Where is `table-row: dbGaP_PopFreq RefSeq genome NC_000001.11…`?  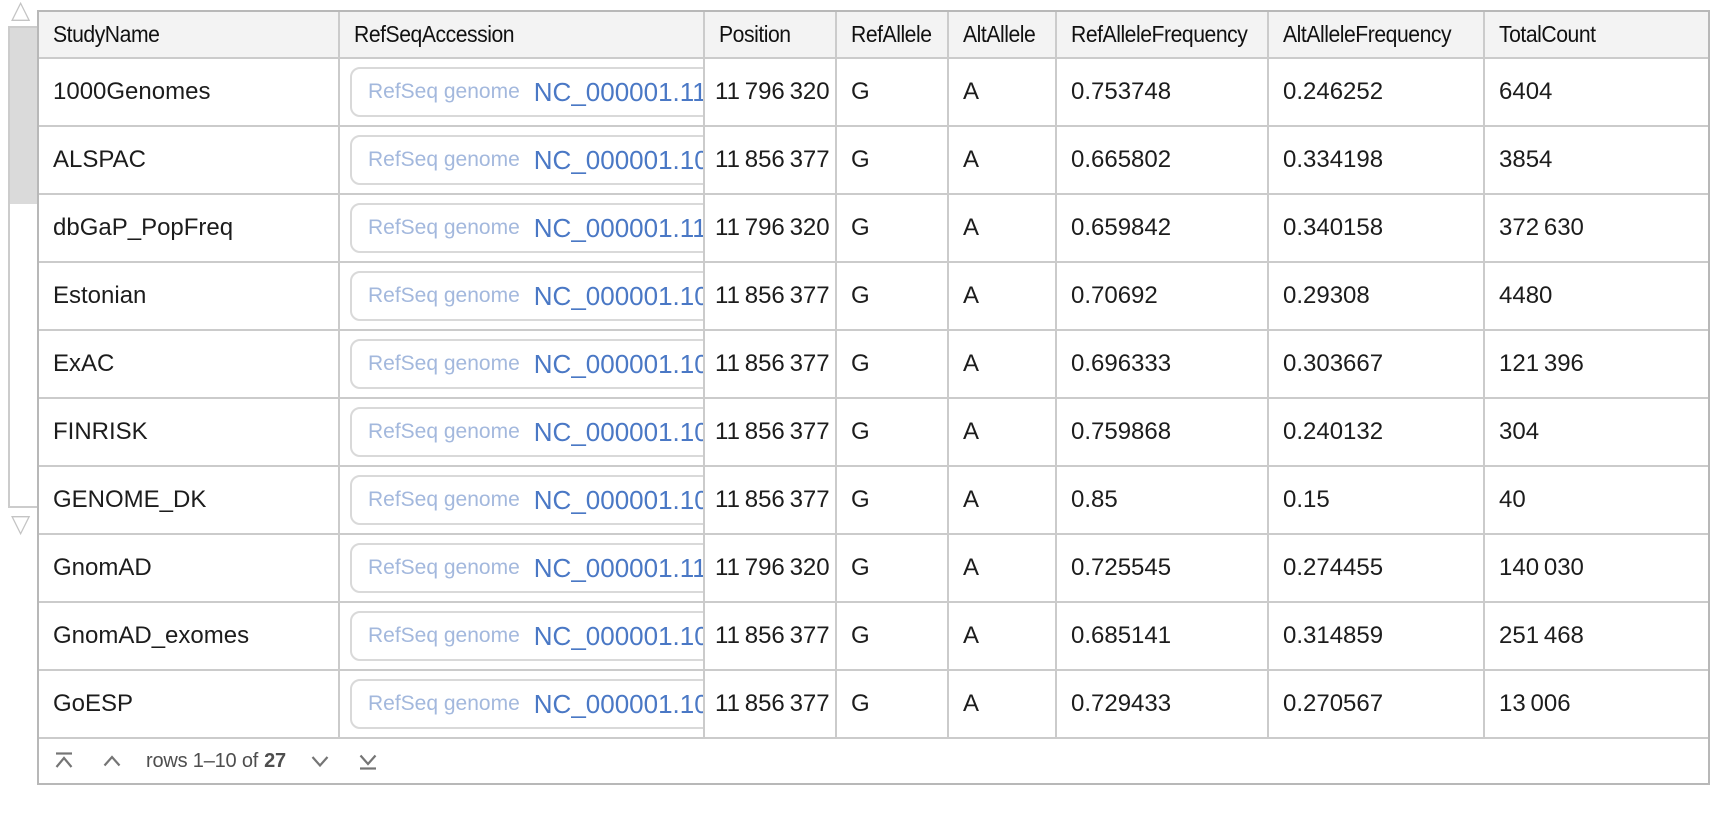
table-row: dbGaP_PopFreq RefSeq genome NC_000001.11… is located at coordinates (873, 228).